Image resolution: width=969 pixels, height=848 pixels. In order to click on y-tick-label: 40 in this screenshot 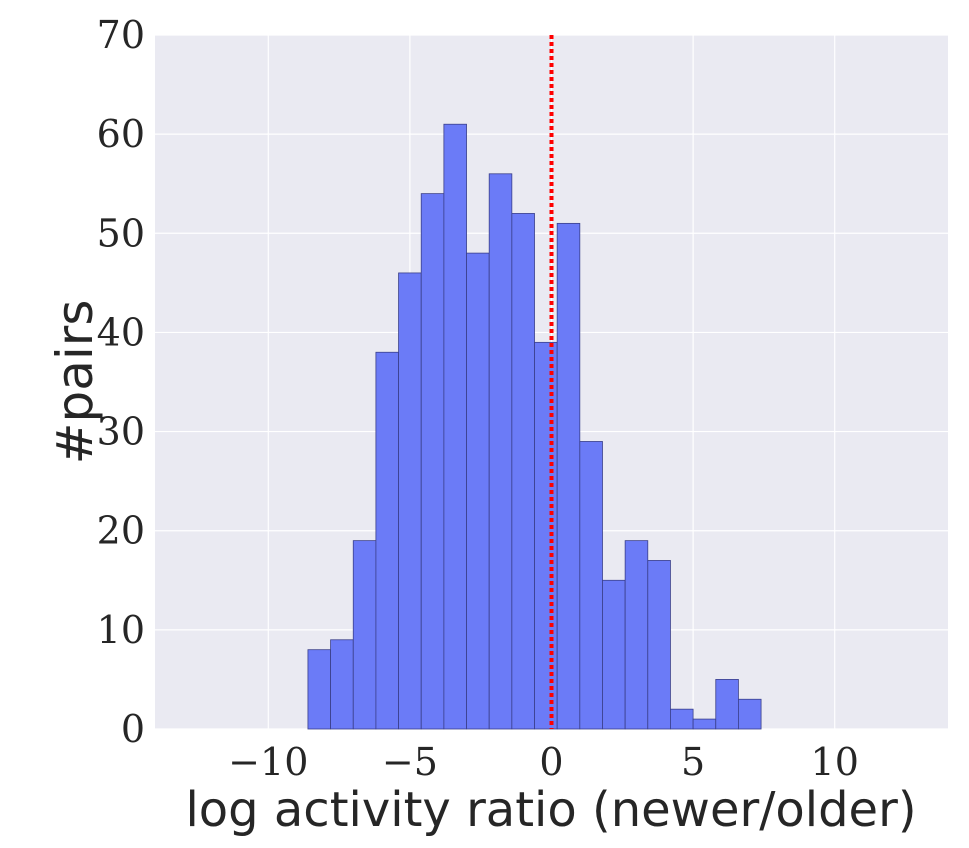, I will do `click(121, 332)`.